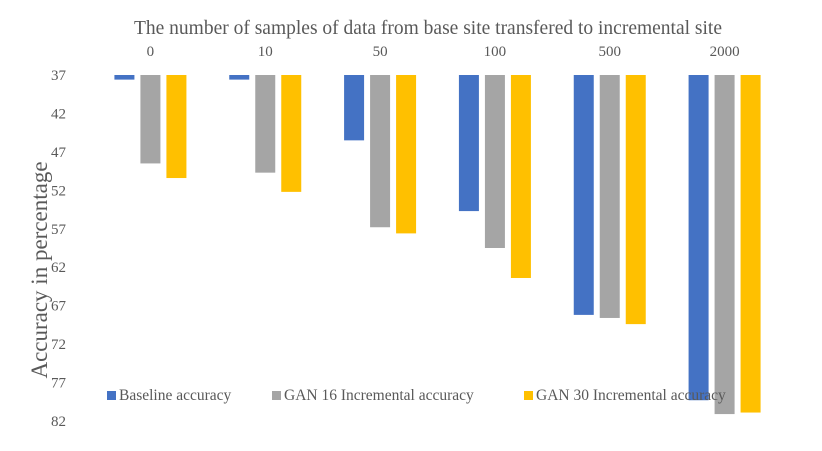 The image size is (822, 451). What do you see at coordinates (59, 384) in the screenshot?
I see `y-tick-label: 77` at bounding box center [59, 384].